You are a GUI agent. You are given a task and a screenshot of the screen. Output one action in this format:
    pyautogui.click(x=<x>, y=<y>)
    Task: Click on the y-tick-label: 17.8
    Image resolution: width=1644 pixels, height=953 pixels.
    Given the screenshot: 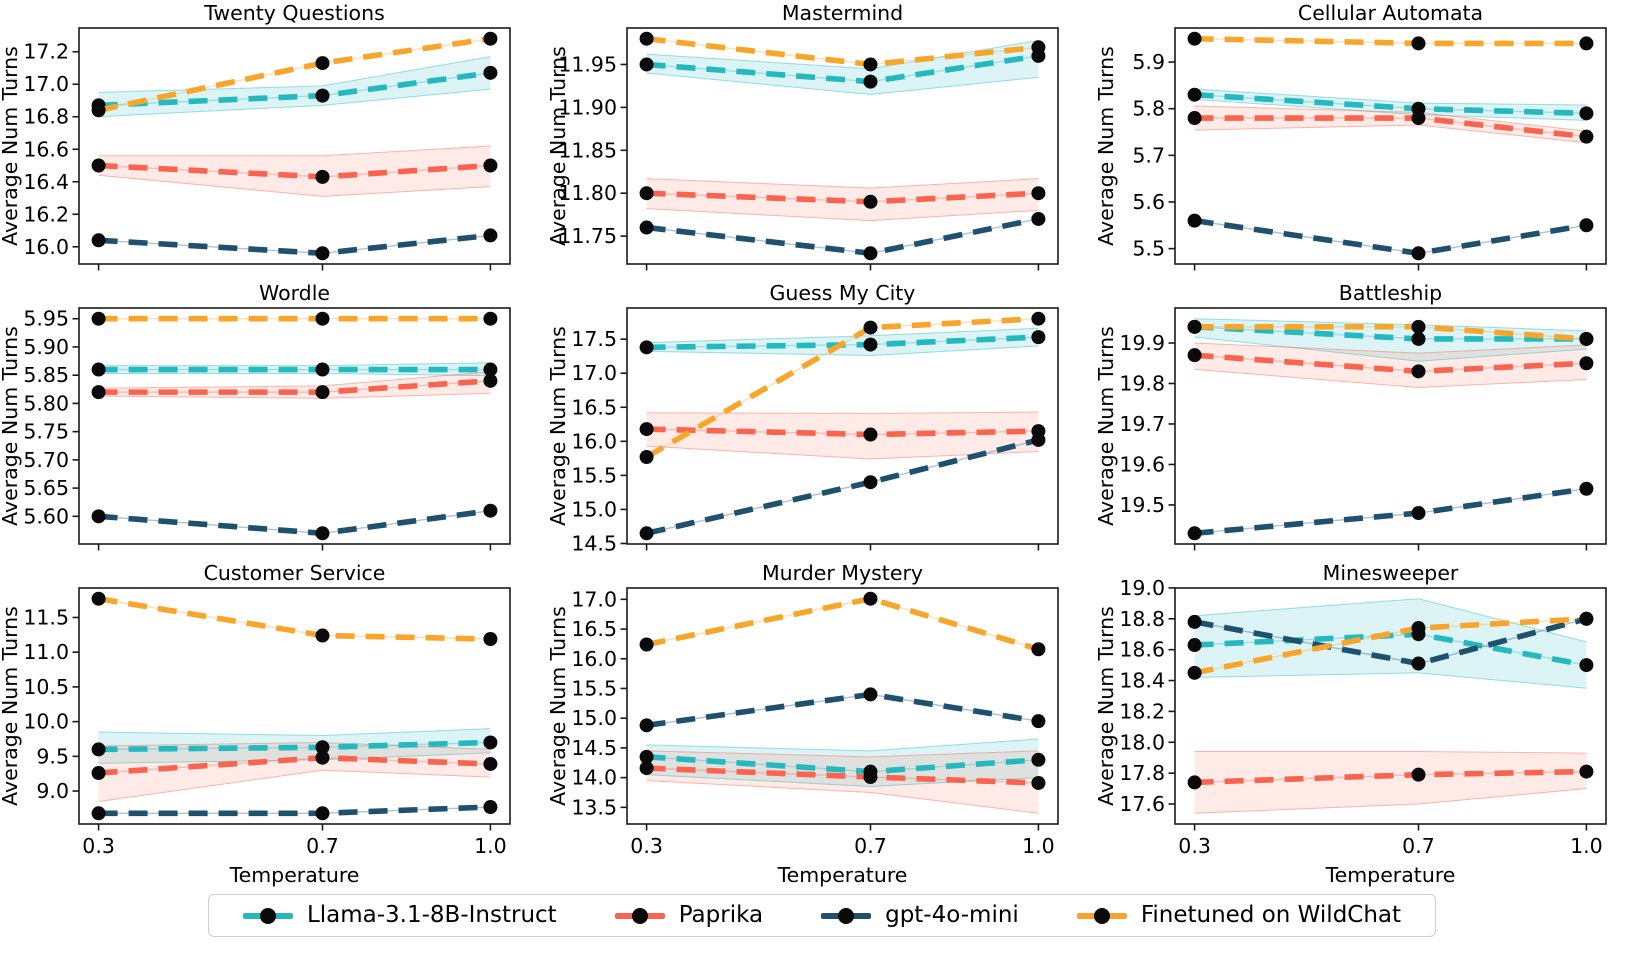 What is the action you would take?
    pyautogui.click(x=1142, y=773)
    